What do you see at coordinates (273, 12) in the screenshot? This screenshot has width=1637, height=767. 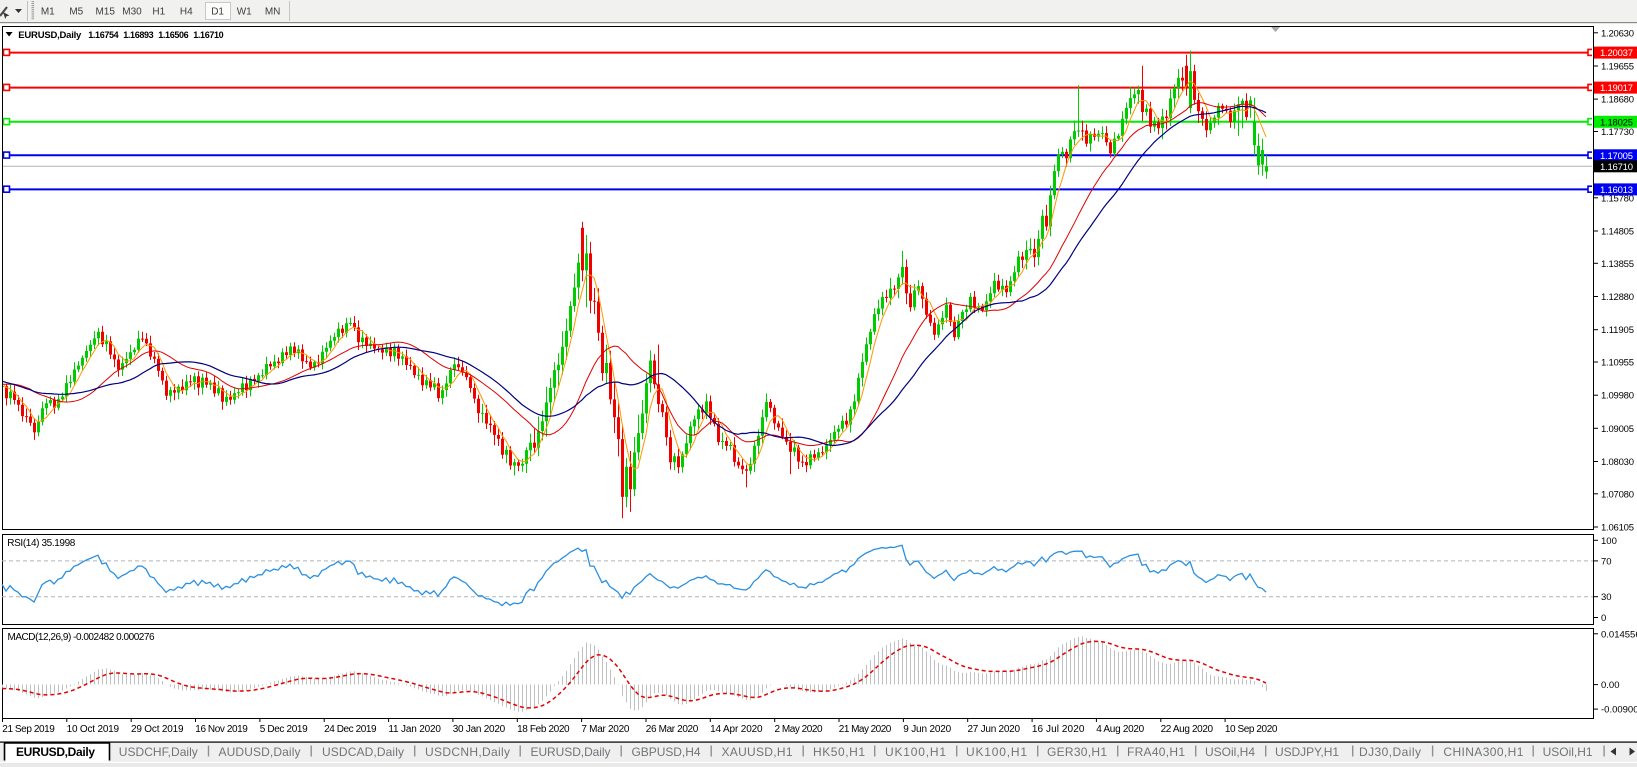 I see `svg-text: MN` at bounding box center [273, 12].